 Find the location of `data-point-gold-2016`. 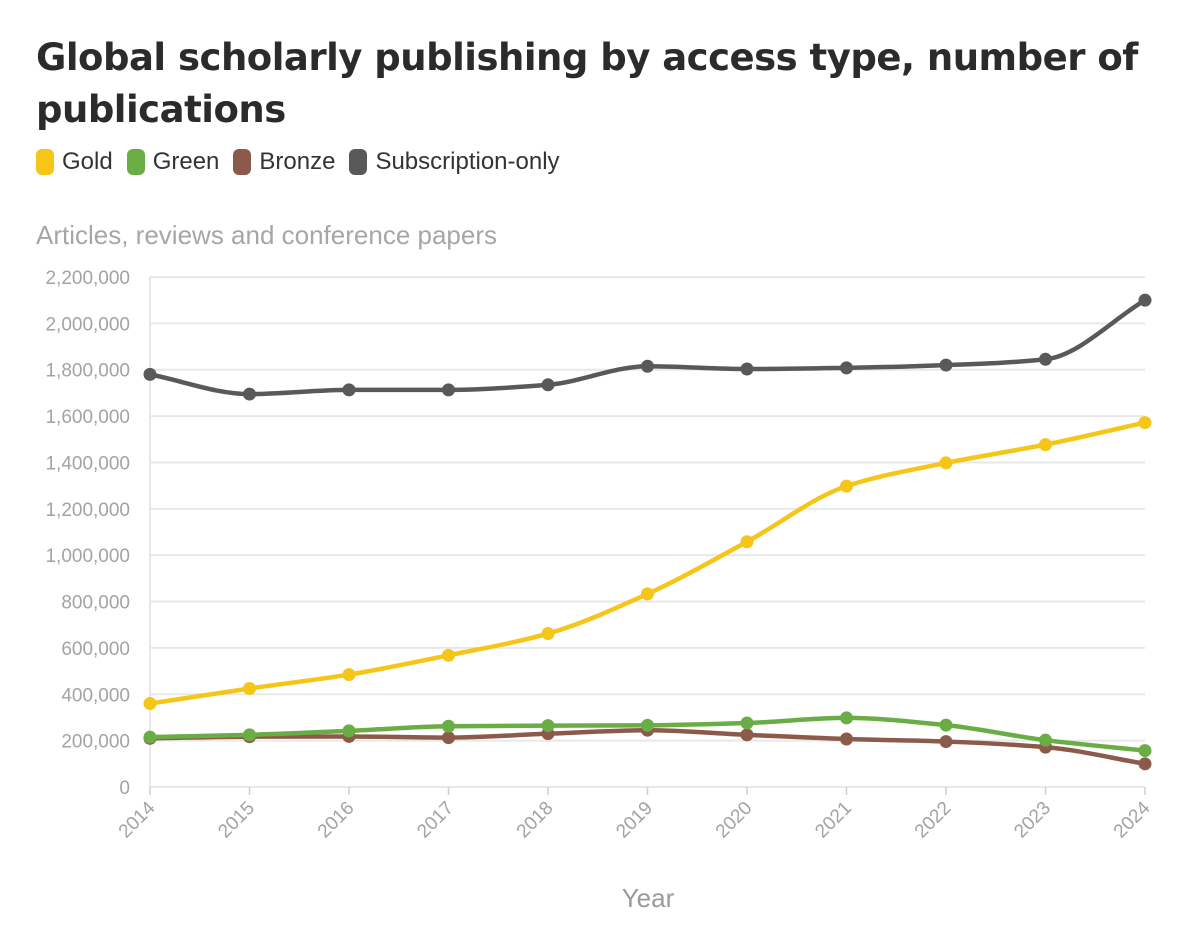

data-point-gold-2016 is located at coordinates (349, 675).